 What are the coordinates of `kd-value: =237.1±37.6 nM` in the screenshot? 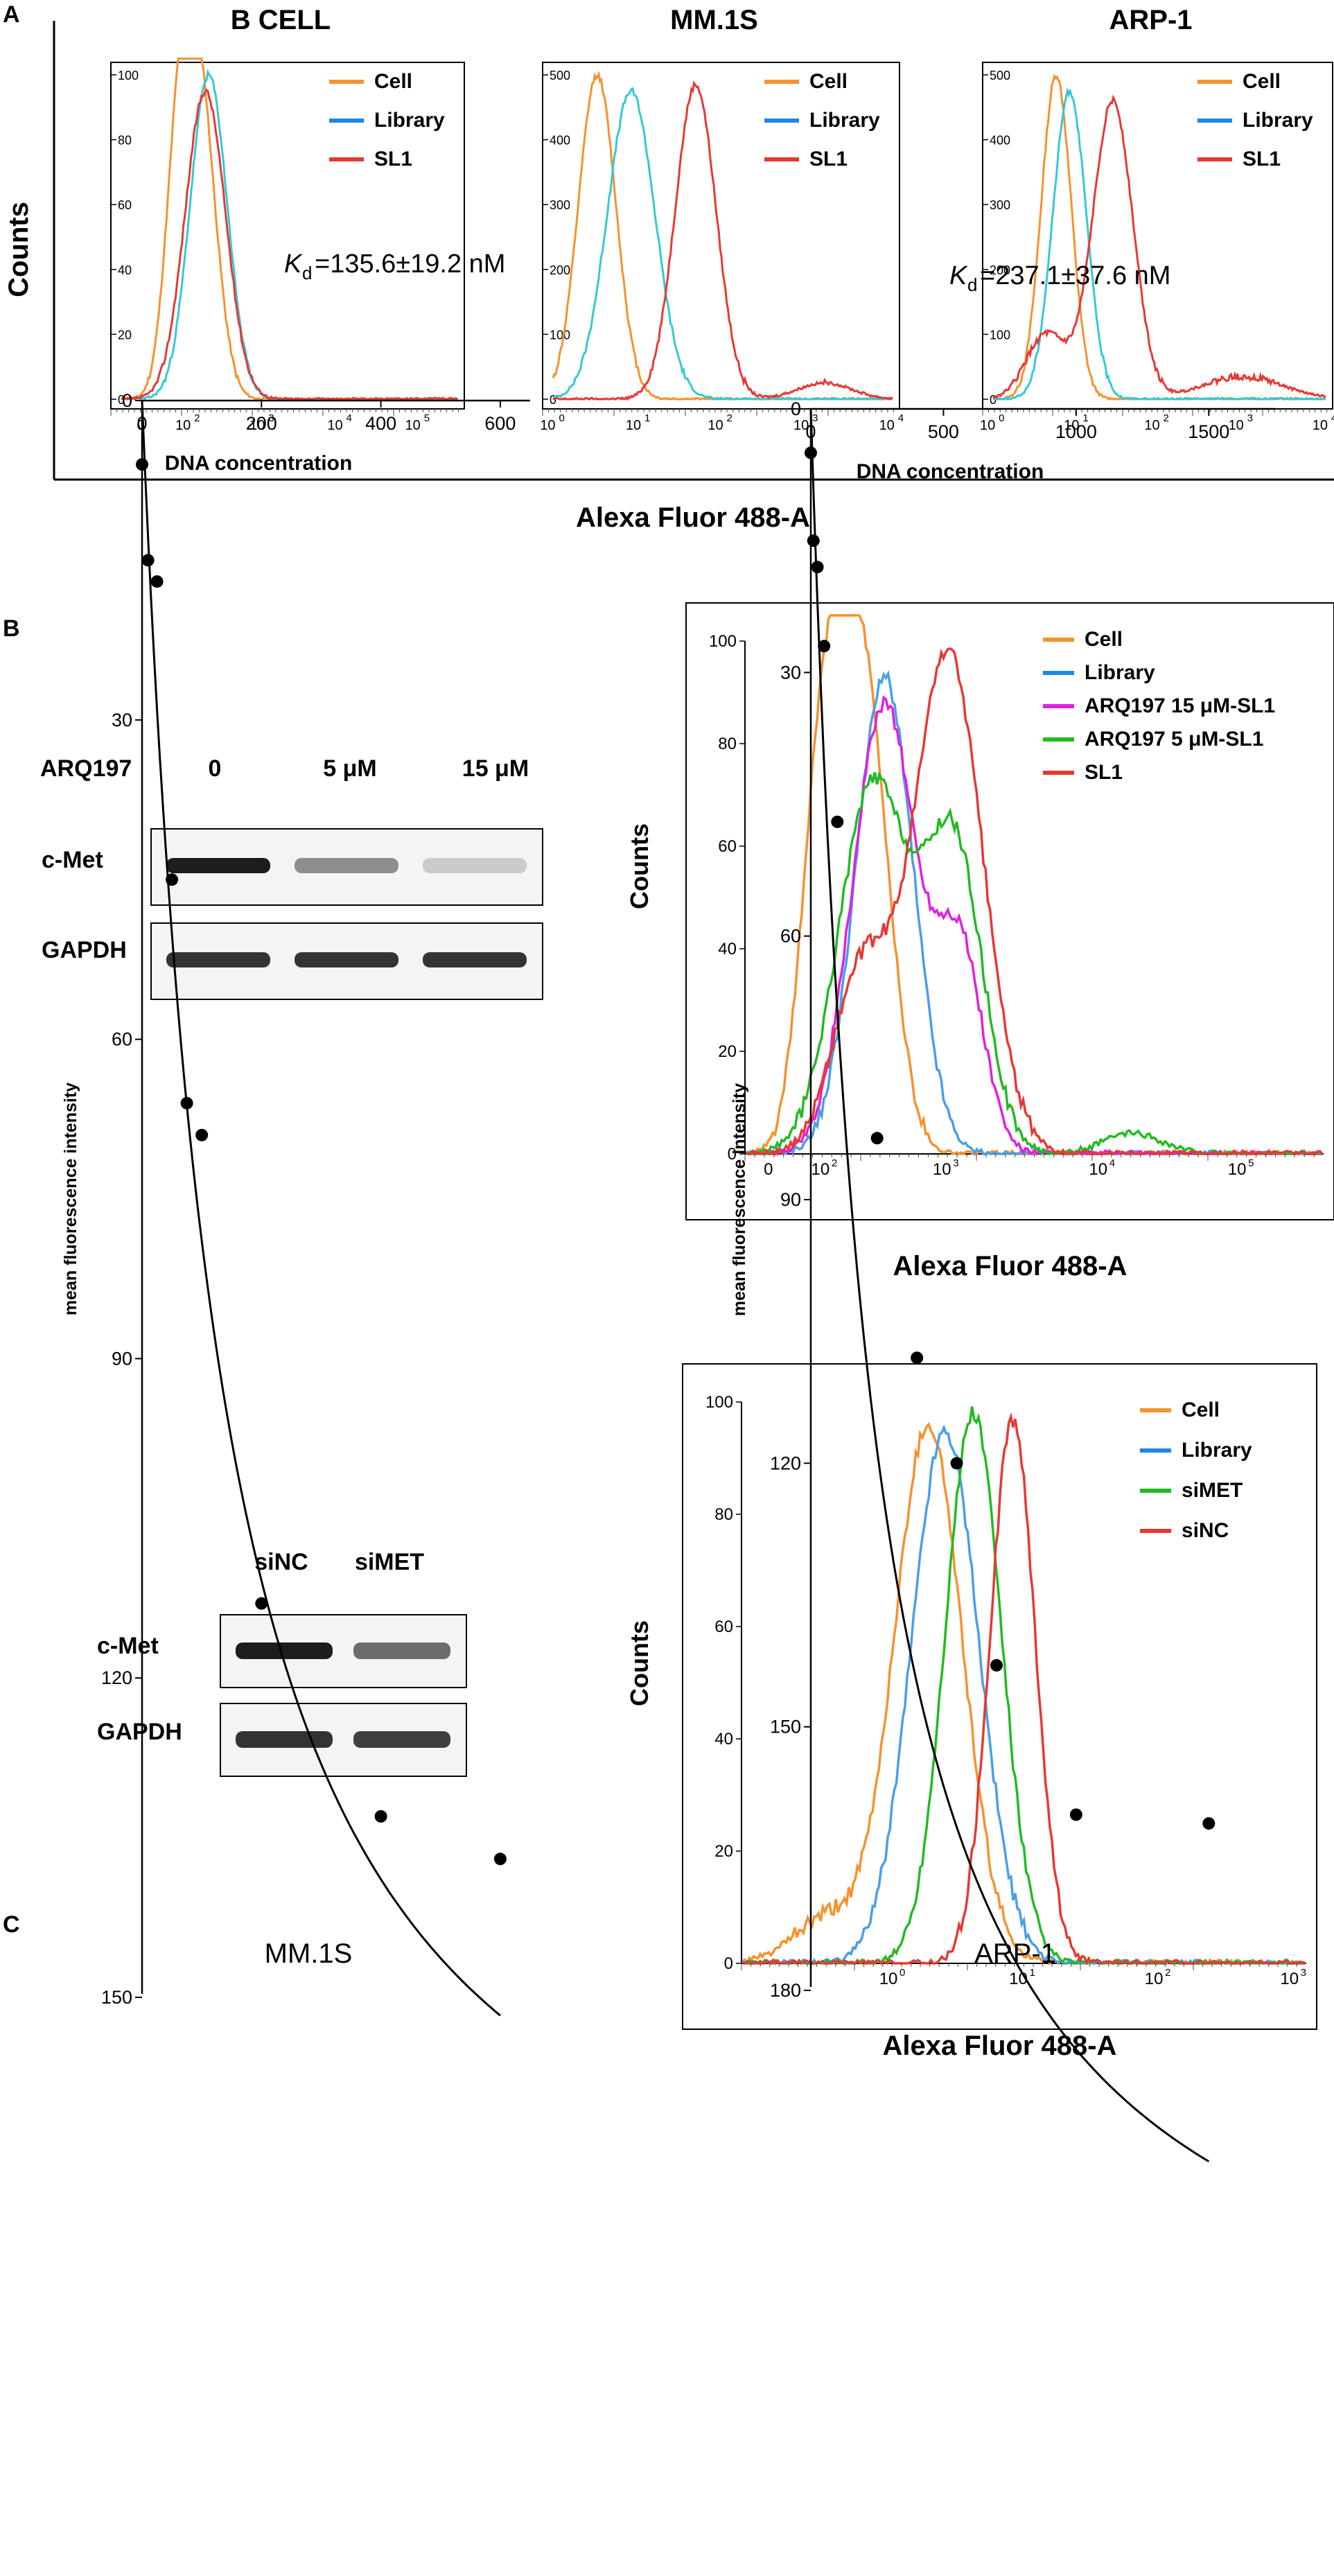 It's located at (1075, 275).